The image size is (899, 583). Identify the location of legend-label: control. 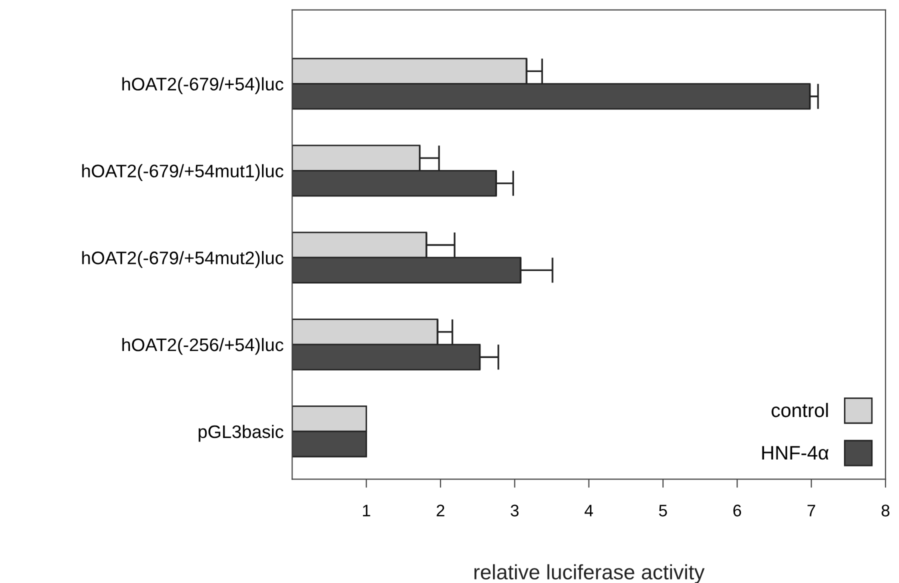
(800, 410).